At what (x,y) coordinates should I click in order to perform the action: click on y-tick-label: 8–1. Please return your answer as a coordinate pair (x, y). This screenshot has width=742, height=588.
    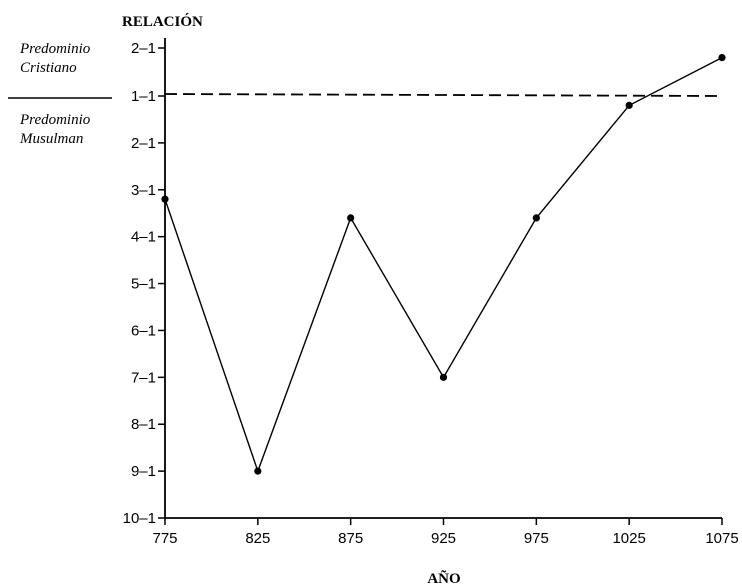
    Looking at the image, I should click on (143, 424).